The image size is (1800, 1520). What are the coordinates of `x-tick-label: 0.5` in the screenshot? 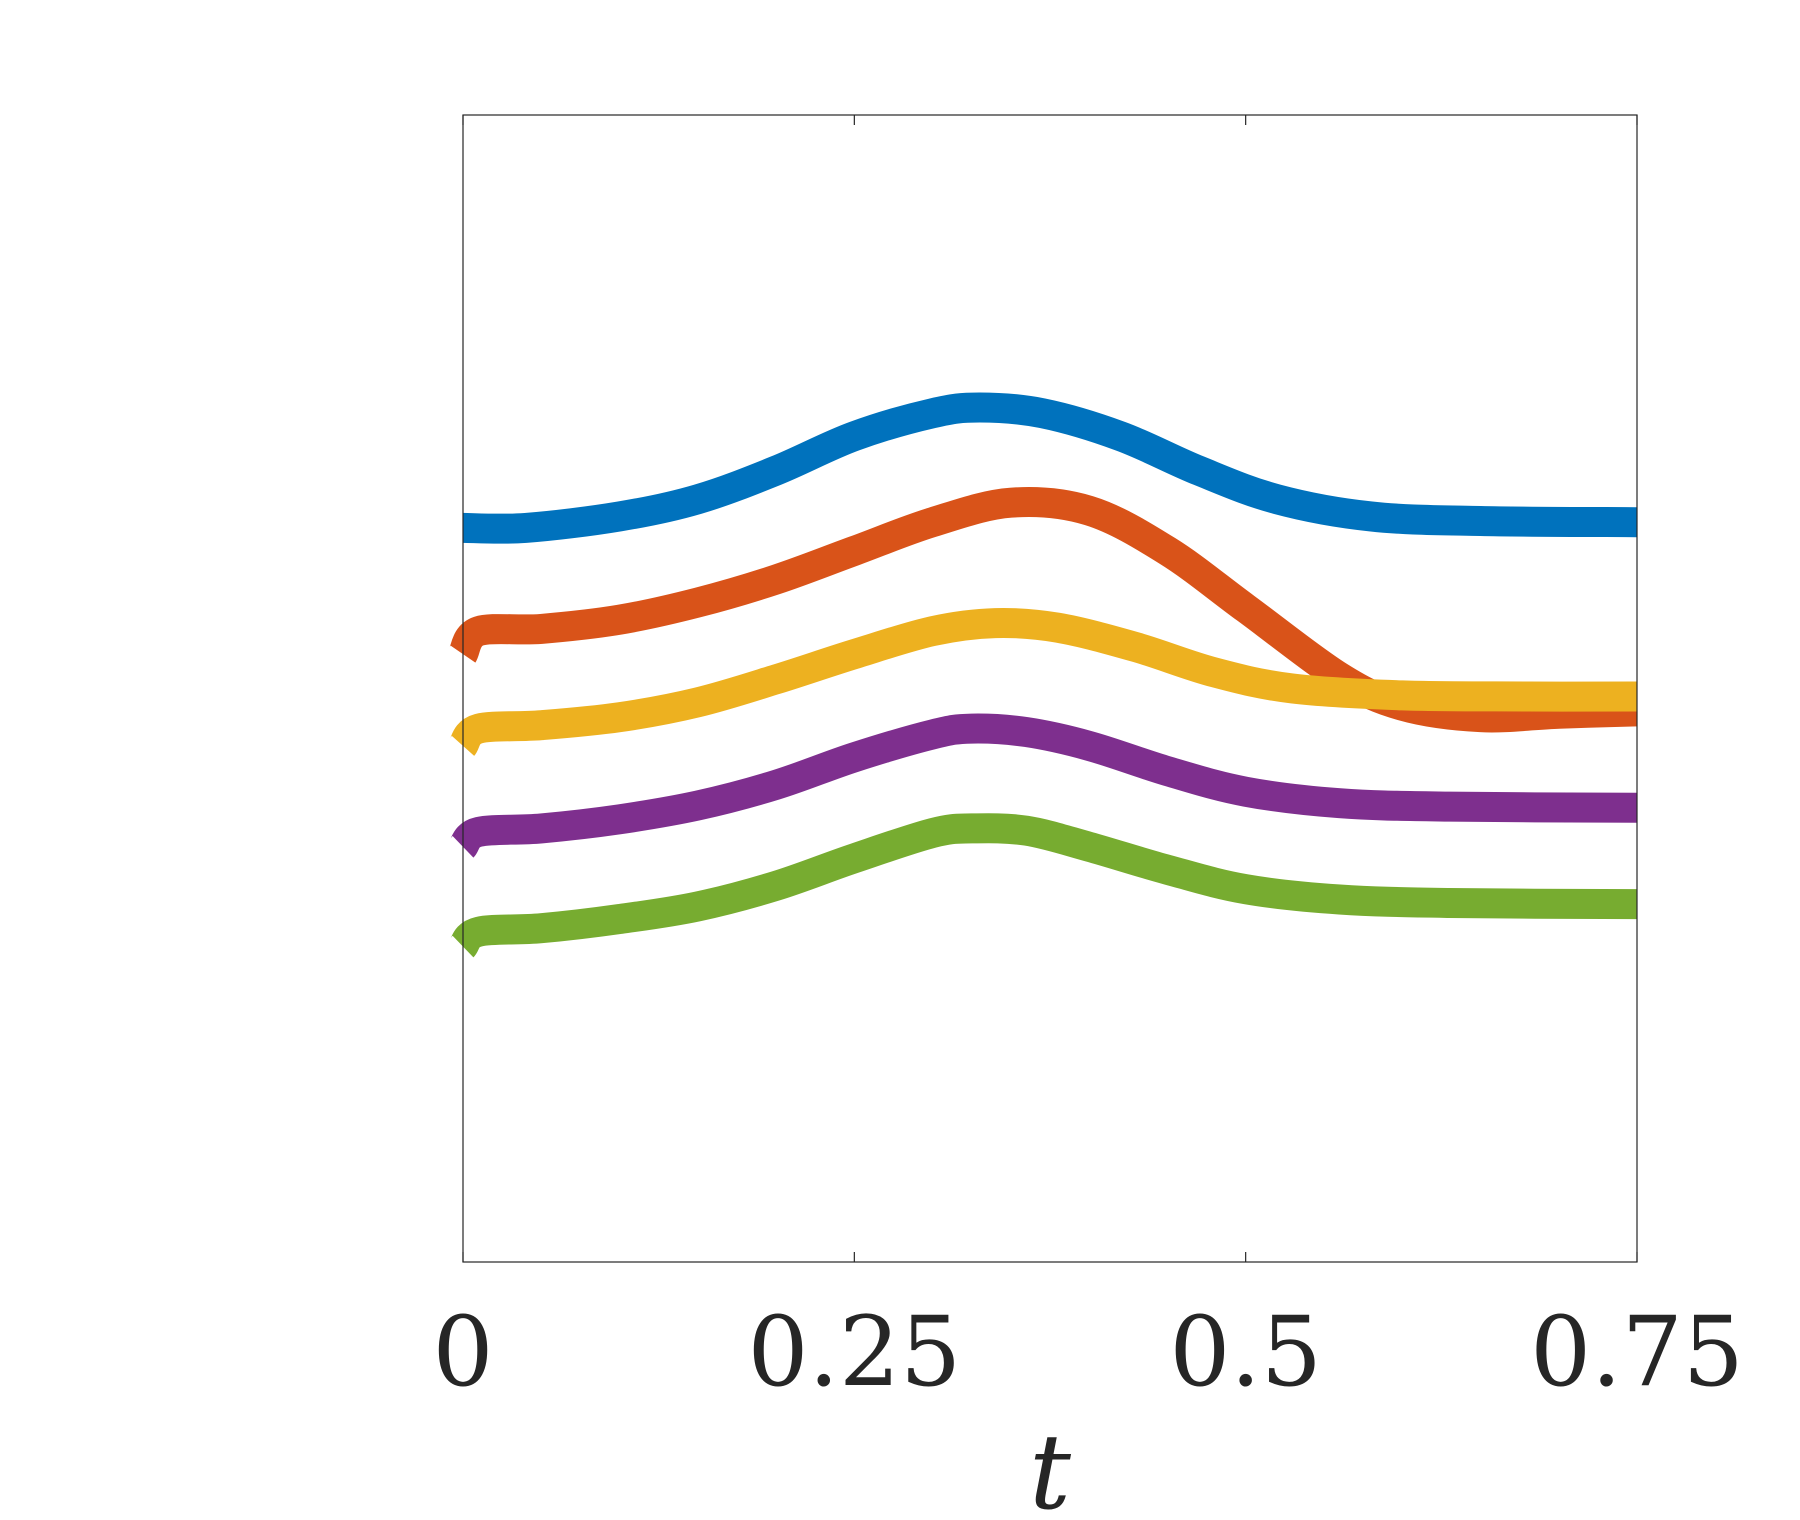 It's located at (1245, 1352).